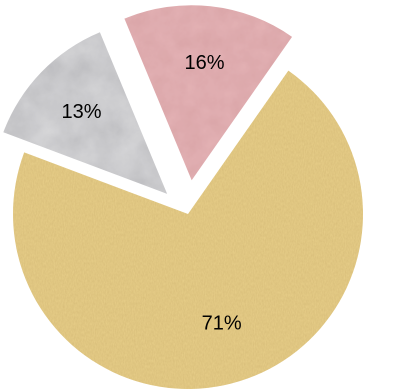 Image resolution: width=404 pixels, height=389 pixels. What do you see at coordinates (222, 324) in the screenshot?
I see `pie-slice-label: 71%` at bounding box center [222, 324].